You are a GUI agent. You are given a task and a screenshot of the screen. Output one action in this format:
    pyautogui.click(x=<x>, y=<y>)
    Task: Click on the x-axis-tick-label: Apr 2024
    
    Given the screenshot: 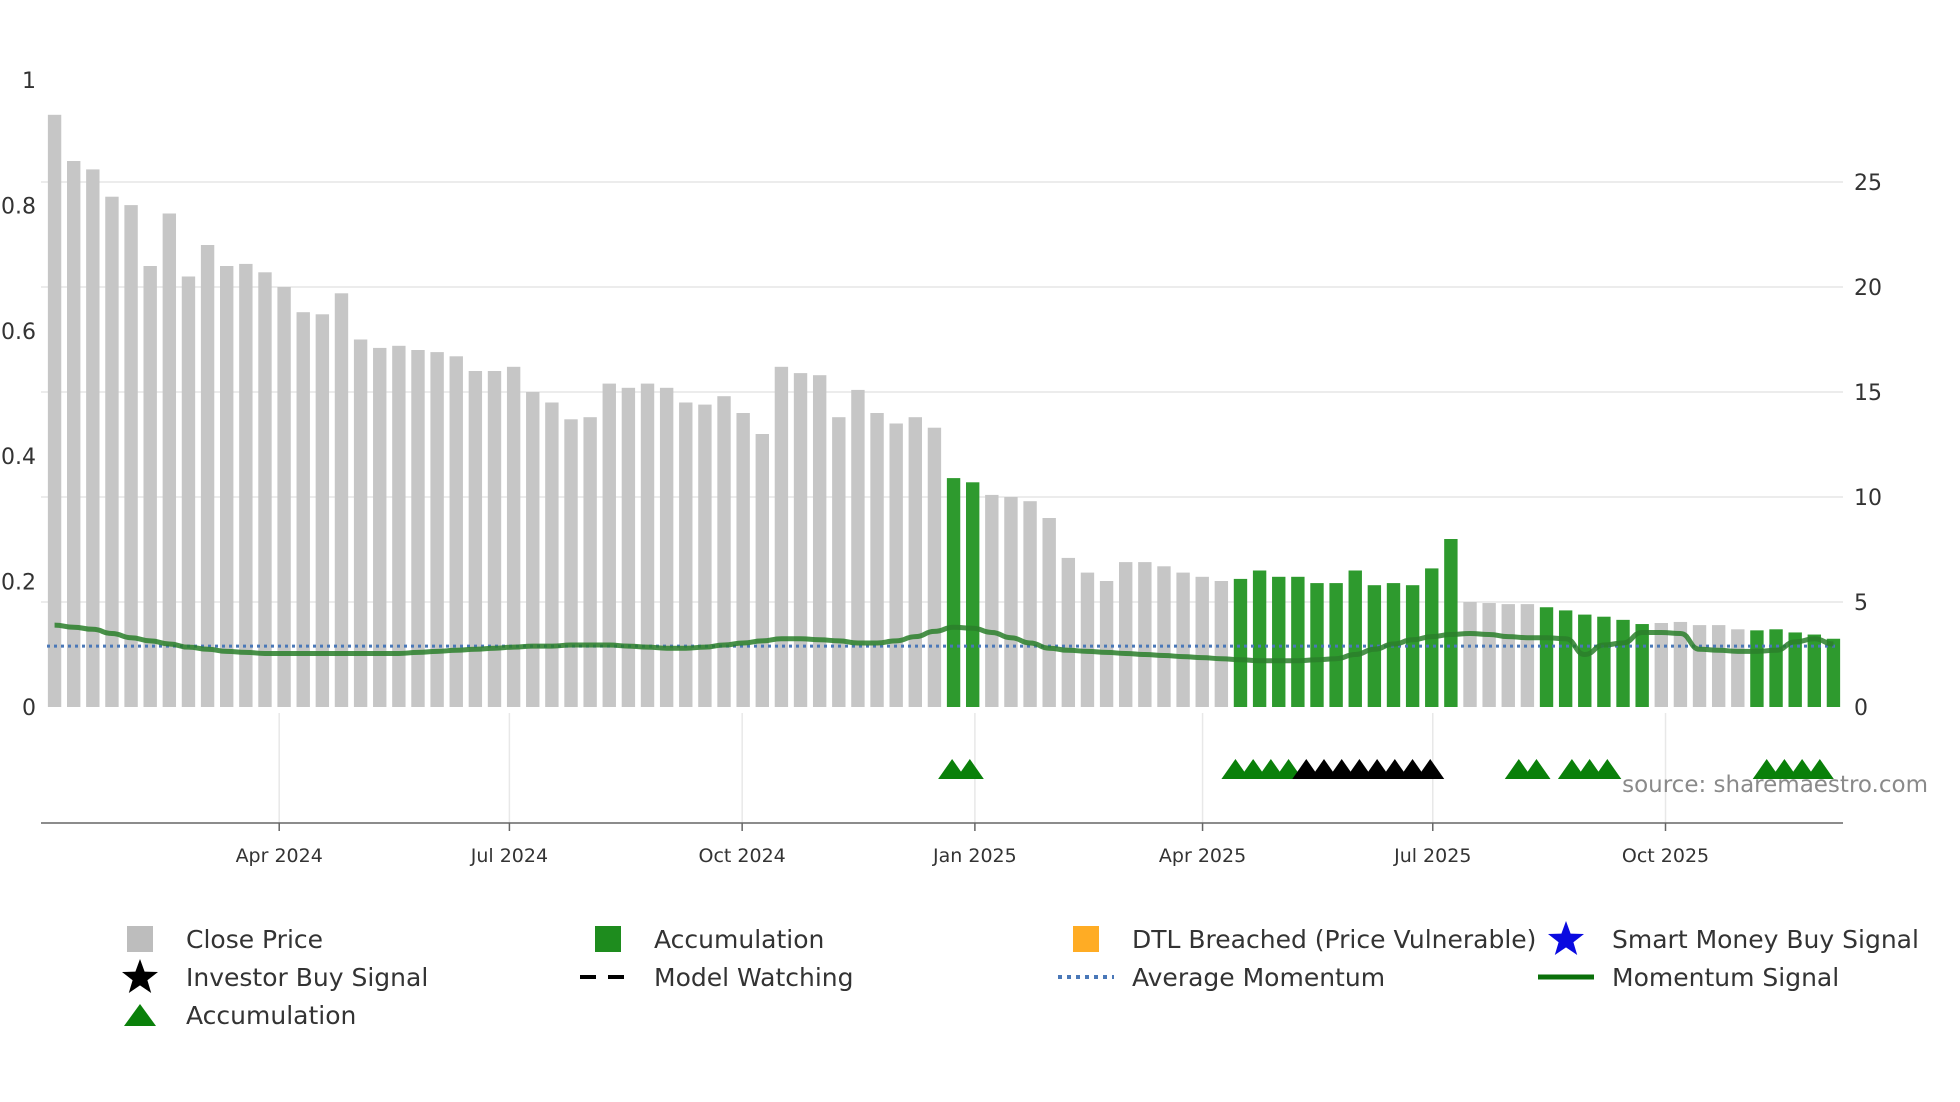 What is the action you would take?
    pyautogui.click(x=279, y=856)
    